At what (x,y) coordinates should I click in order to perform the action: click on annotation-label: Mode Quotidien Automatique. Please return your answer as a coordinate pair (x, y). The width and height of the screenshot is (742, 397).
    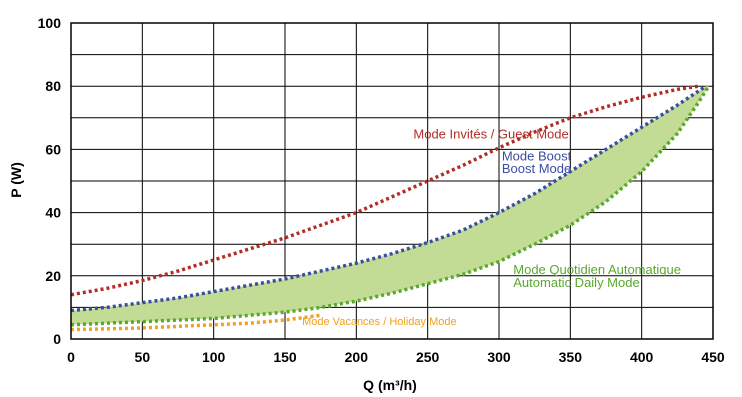
    Looking at the image, I should click on (597, 269).